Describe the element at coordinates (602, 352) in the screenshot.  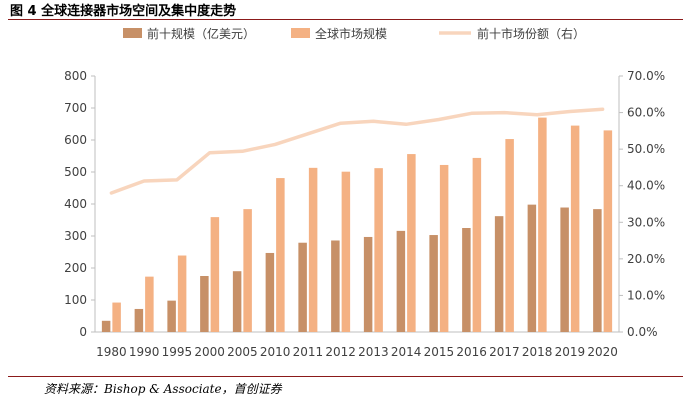
I see `x-tick-label: 2020` at that location.